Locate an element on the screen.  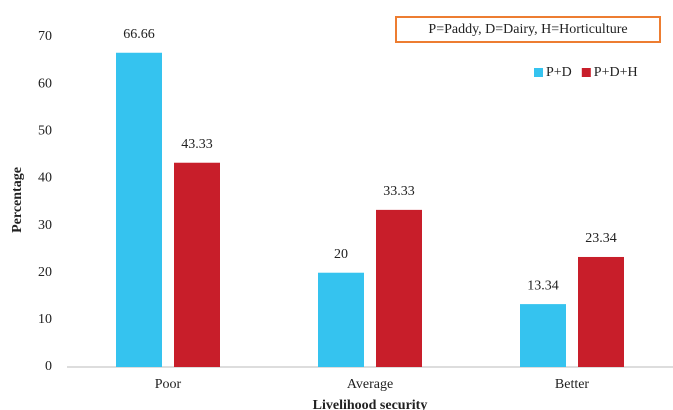
y-tick-label: 30 is located at coordinates (45, 225).